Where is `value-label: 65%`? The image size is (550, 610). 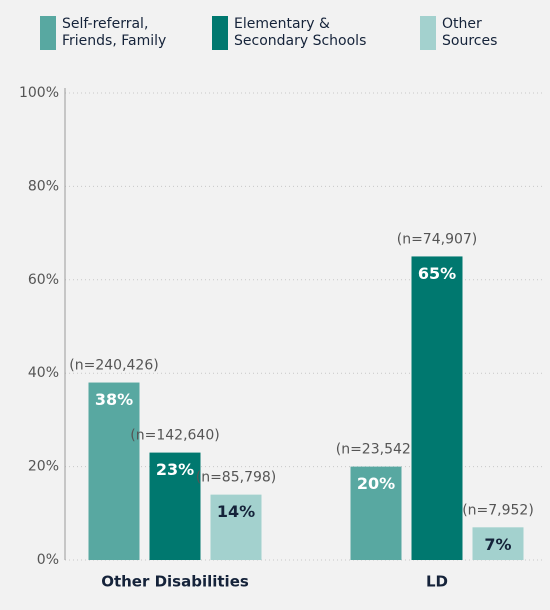 value-label: 65% is located at coordinates (437, 273).